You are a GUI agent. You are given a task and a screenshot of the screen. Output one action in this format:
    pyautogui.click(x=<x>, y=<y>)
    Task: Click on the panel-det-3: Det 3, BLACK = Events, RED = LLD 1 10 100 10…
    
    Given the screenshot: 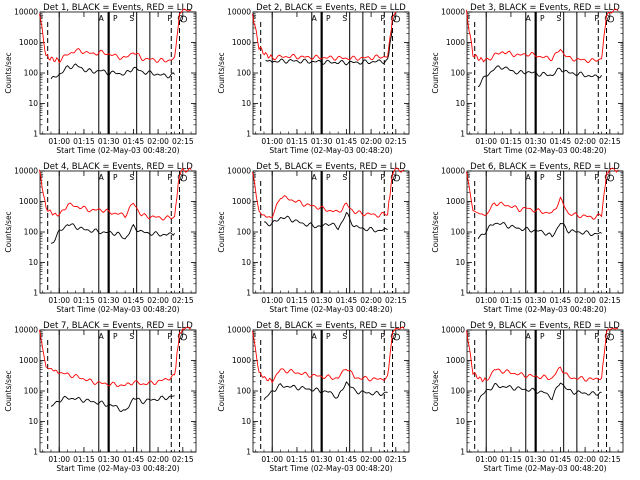 What is the action you would take?
    pyautogui.click(x=527, y=79)
    